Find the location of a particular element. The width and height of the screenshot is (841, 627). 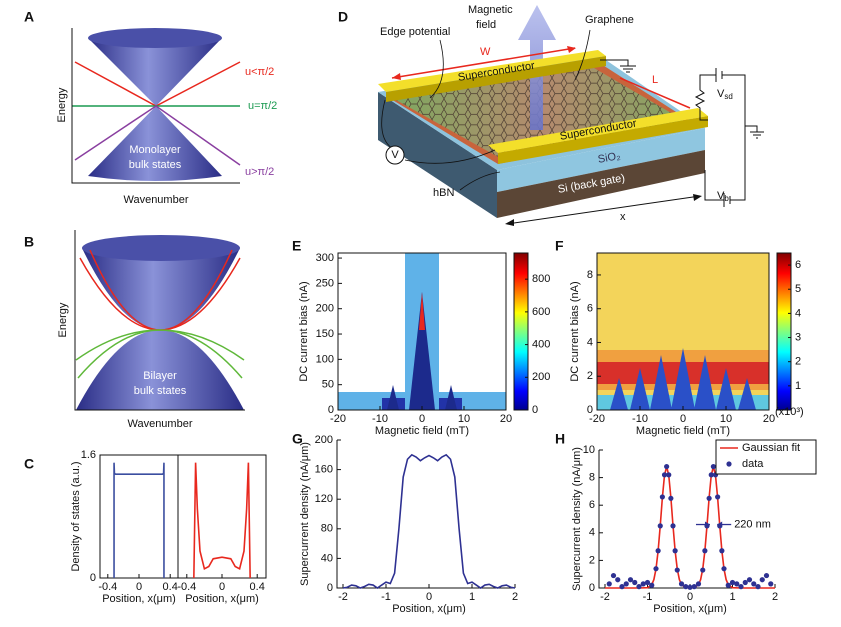

band-label: u=π/2 is located at coordinates (262, 106).